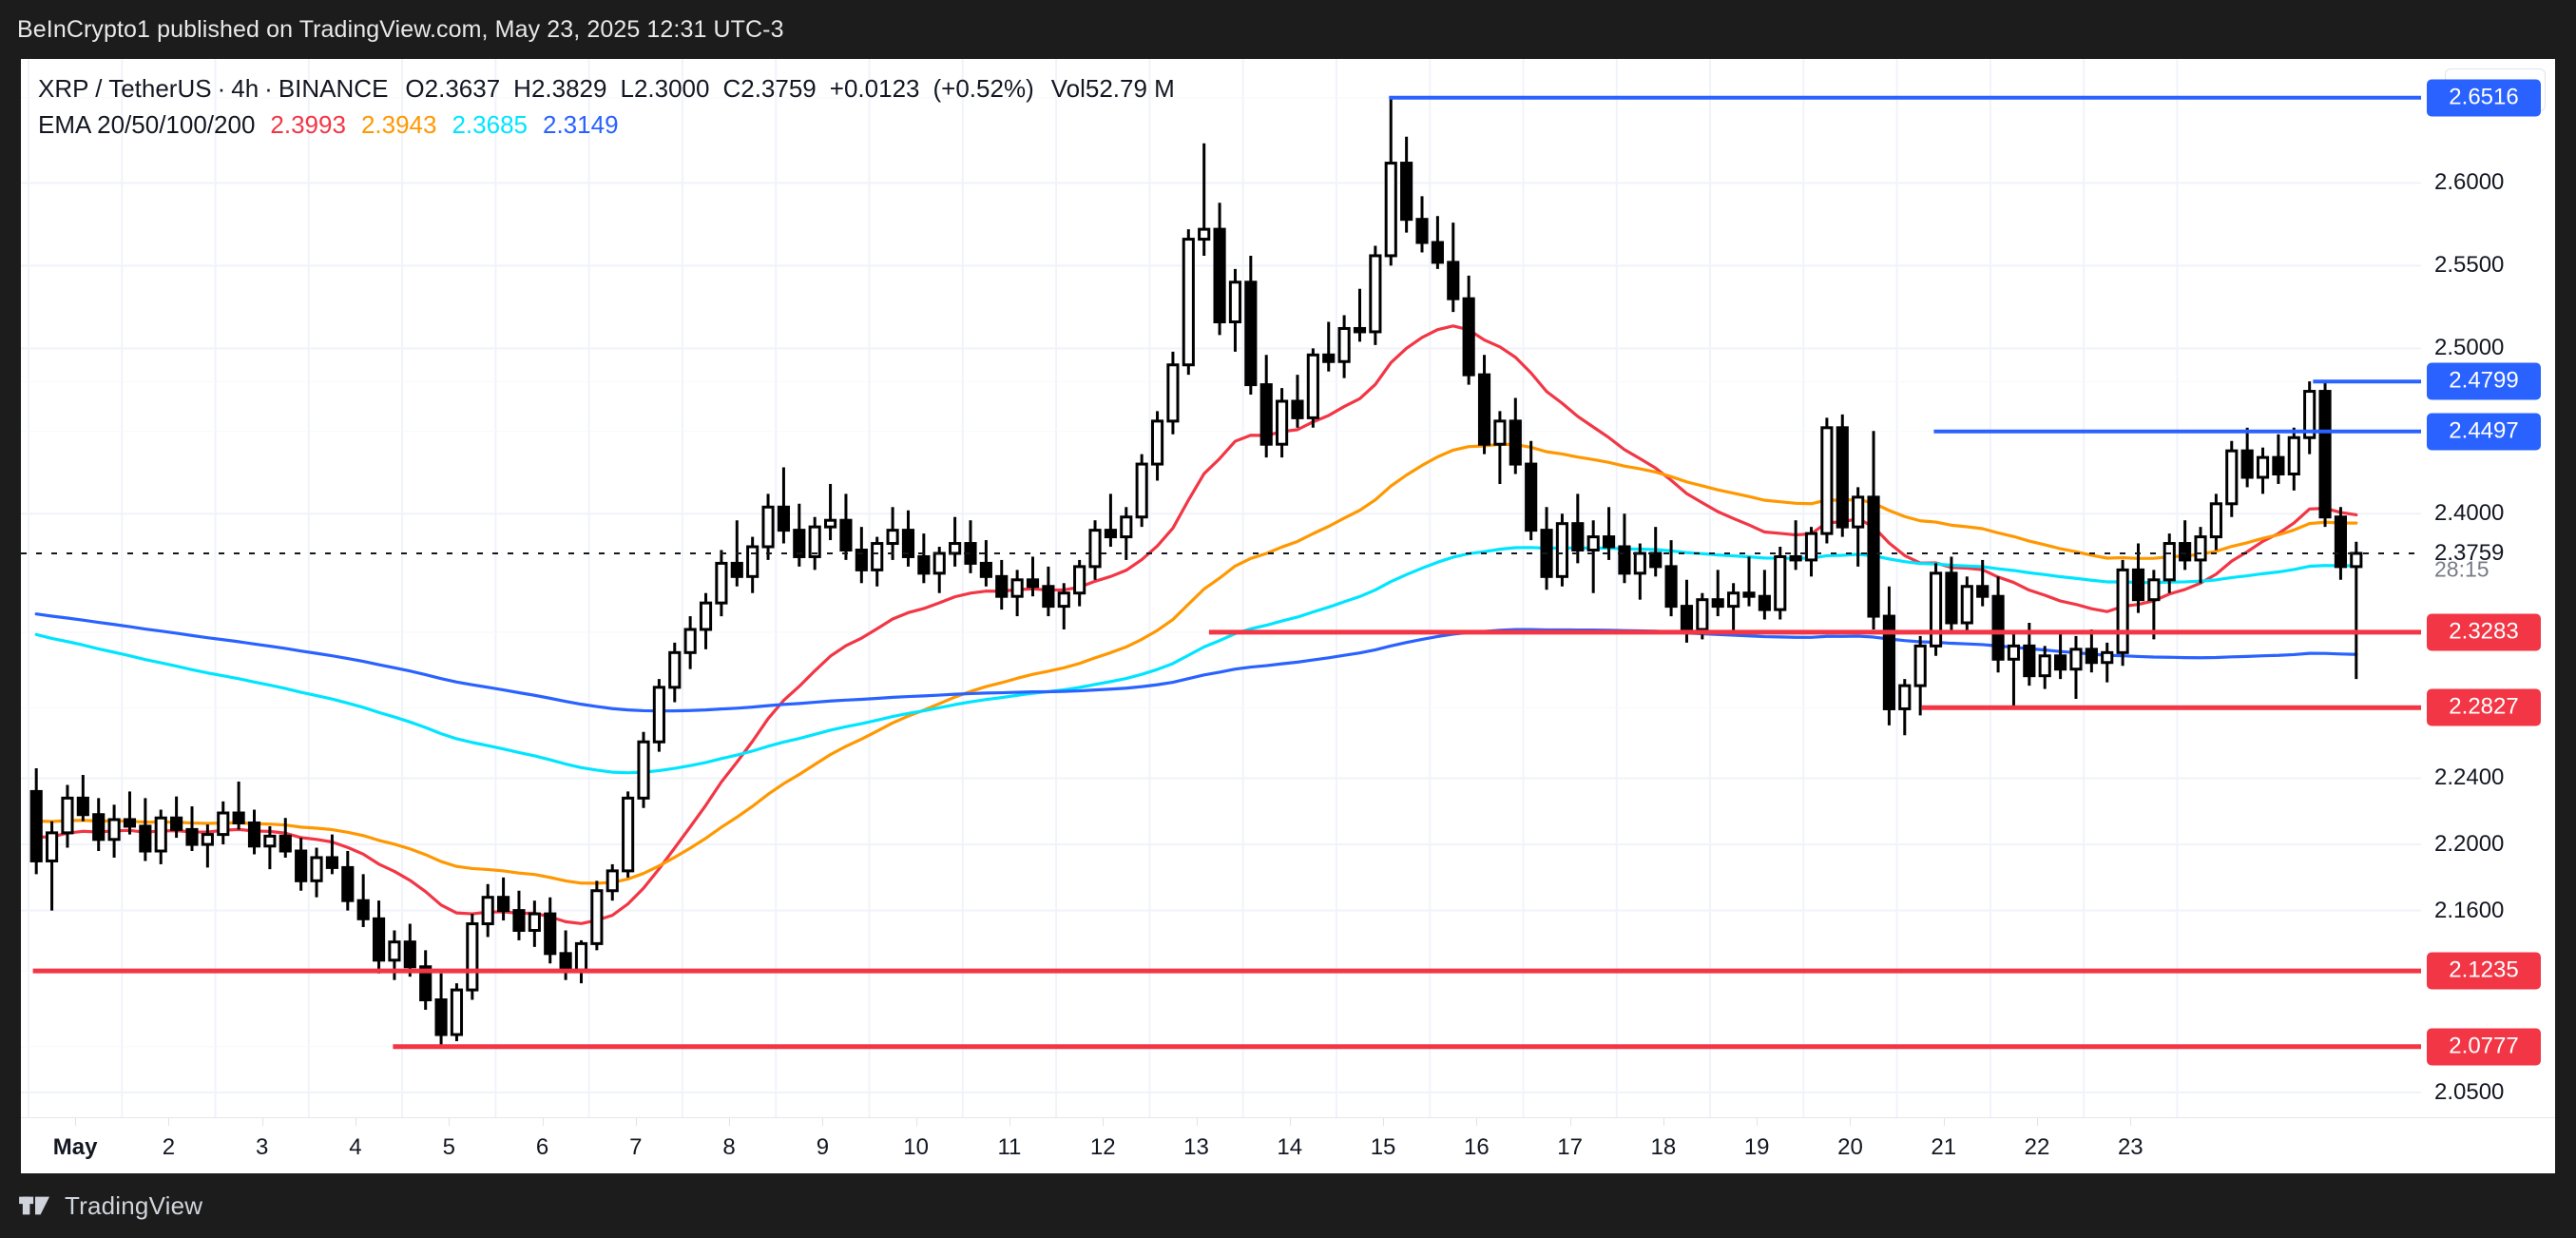 Image resolution: width=2576 pixels, height=1238 pixels. I want to click on time-tick-label: 13, so click(1196, 1147).